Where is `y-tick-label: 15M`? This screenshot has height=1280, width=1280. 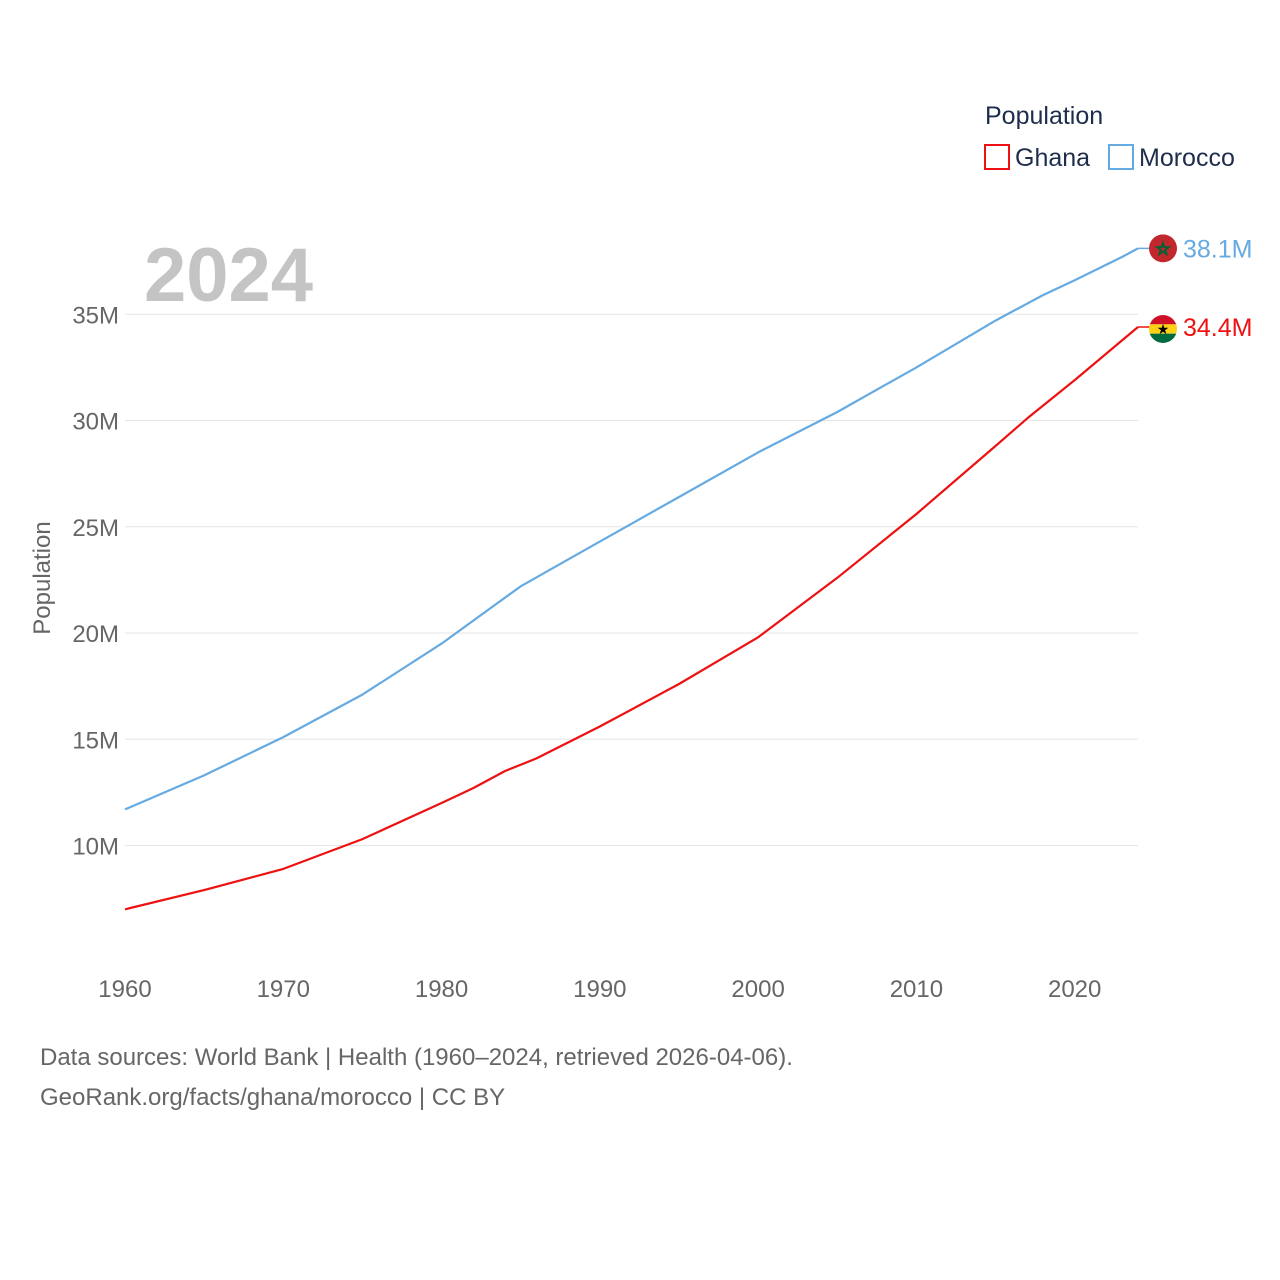 y-tick-label: 15M is located at coordinates (95, 740).